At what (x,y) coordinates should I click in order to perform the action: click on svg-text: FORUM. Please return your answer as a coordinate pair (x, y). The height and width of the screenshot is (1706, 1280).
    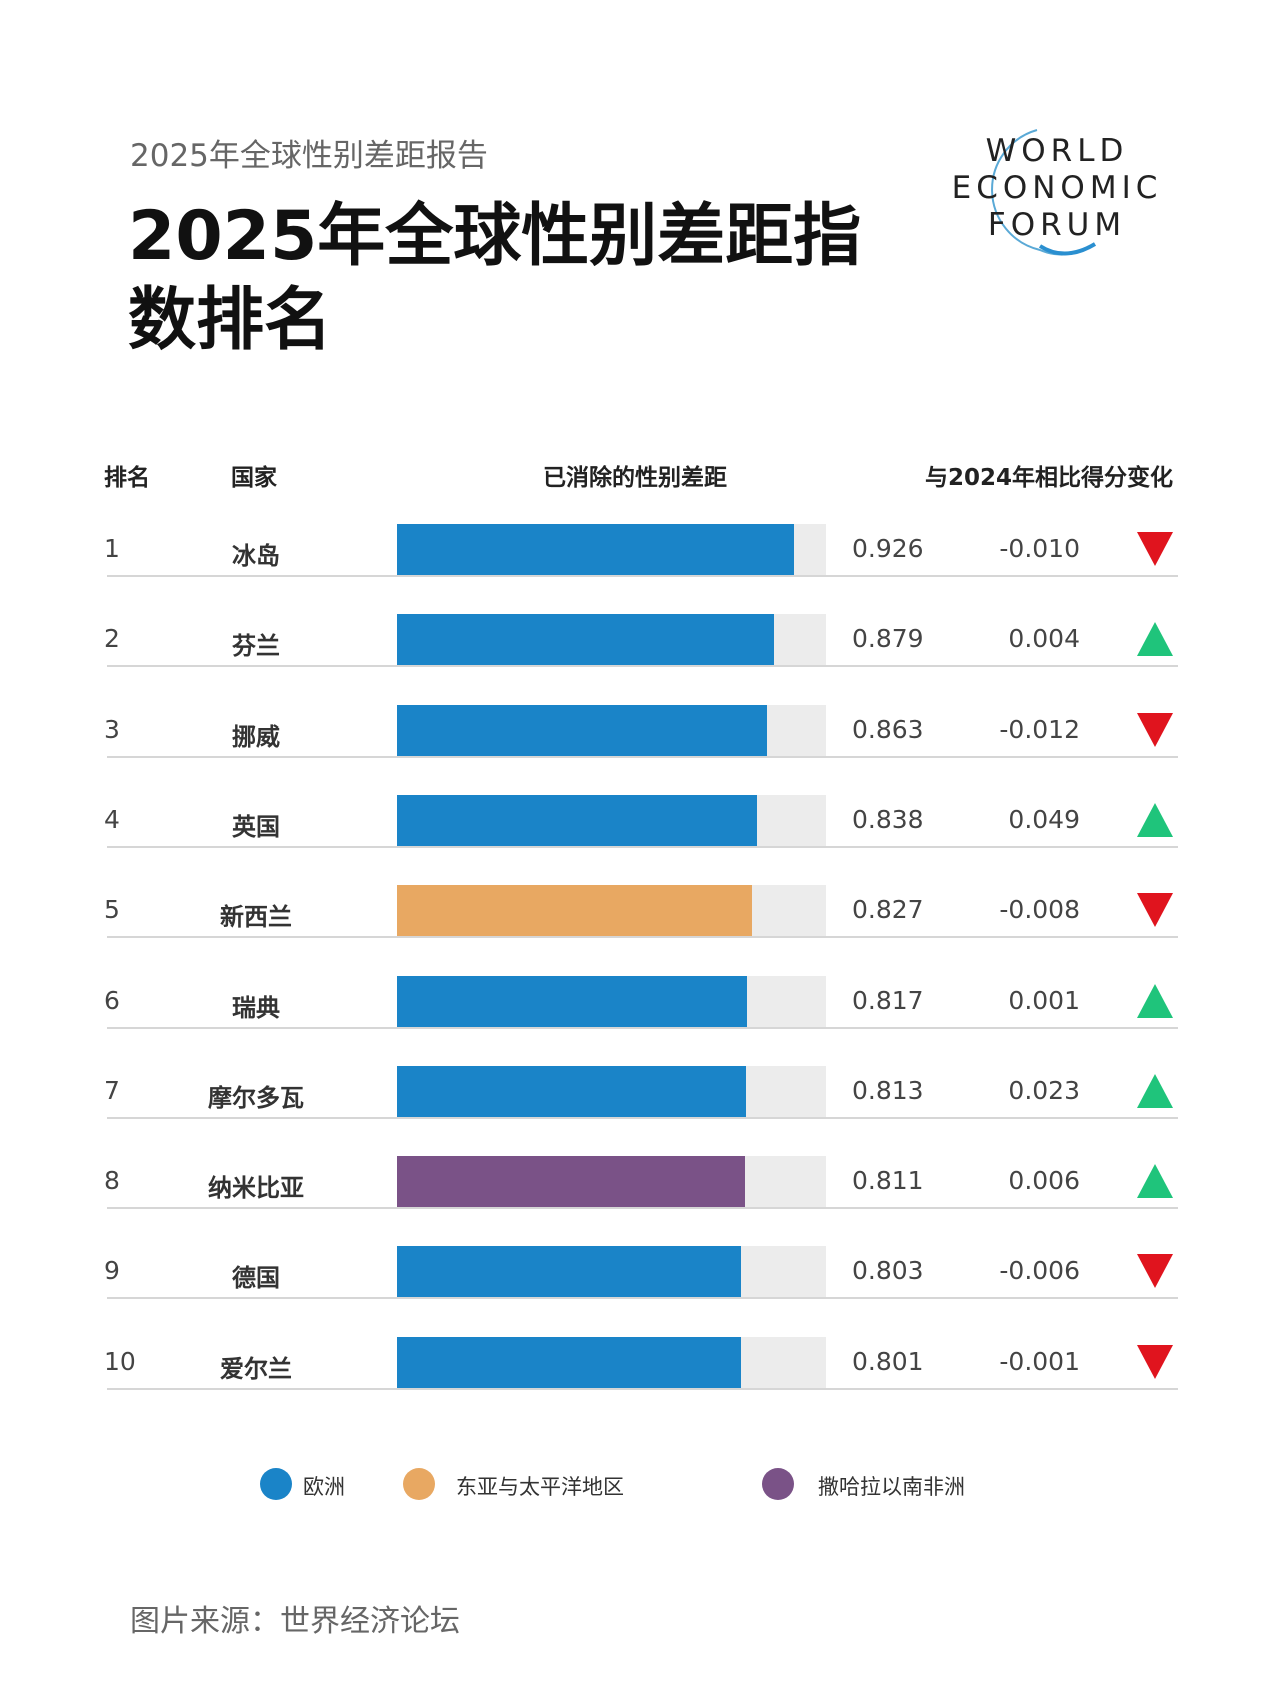
    Looking at the image, I should click on (1057, 225).